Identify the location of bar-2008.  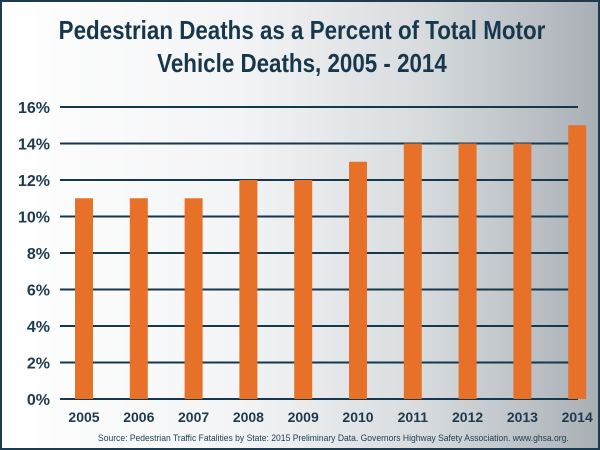
(248, 289).